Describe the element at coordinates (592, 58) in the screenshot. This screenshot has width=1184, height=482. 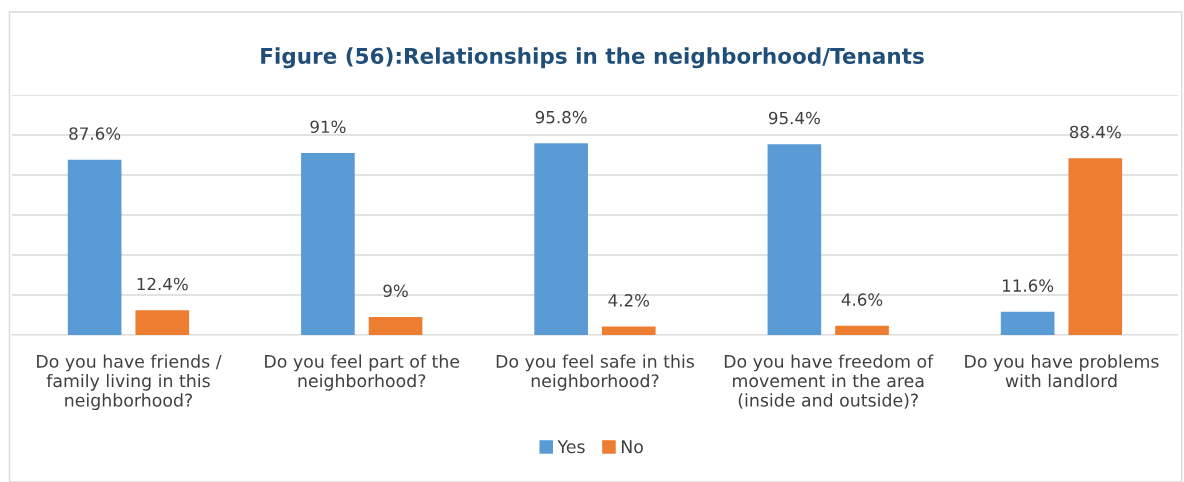
I see `chart-title: Figure (56):Relationships in the neighborhood/Tenants` at that location.